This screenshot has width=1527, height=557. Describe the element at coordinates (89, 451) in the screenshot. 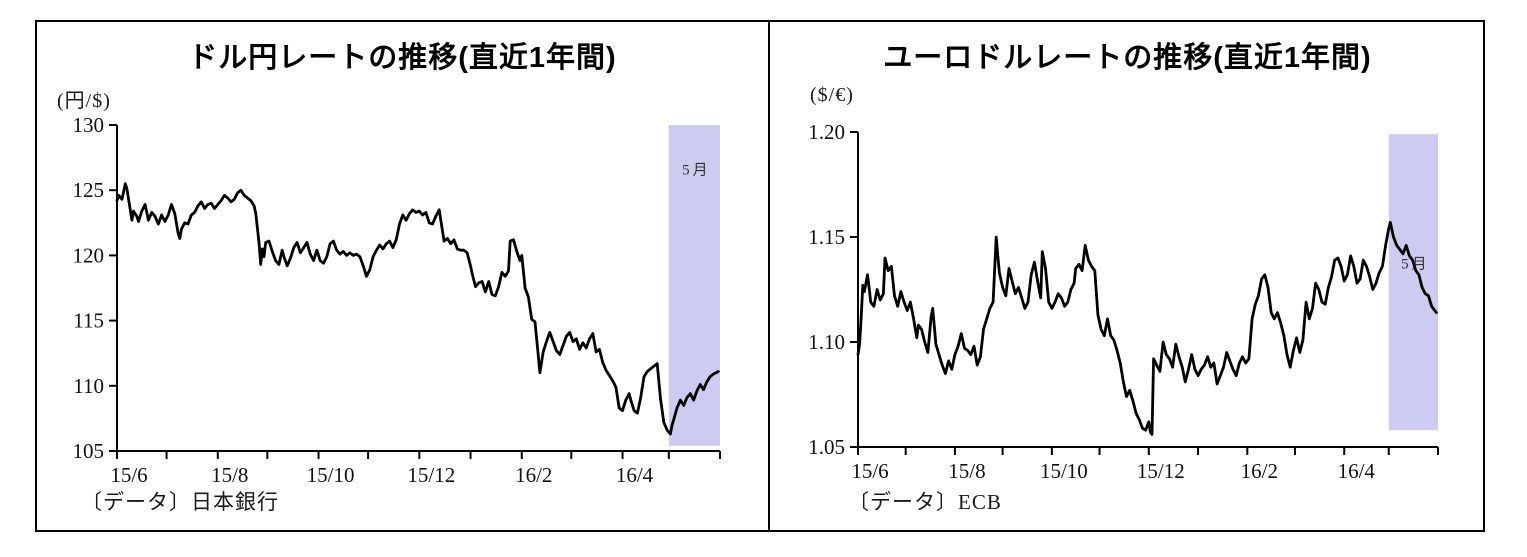

I see `y-tick-label: 105` at that location.